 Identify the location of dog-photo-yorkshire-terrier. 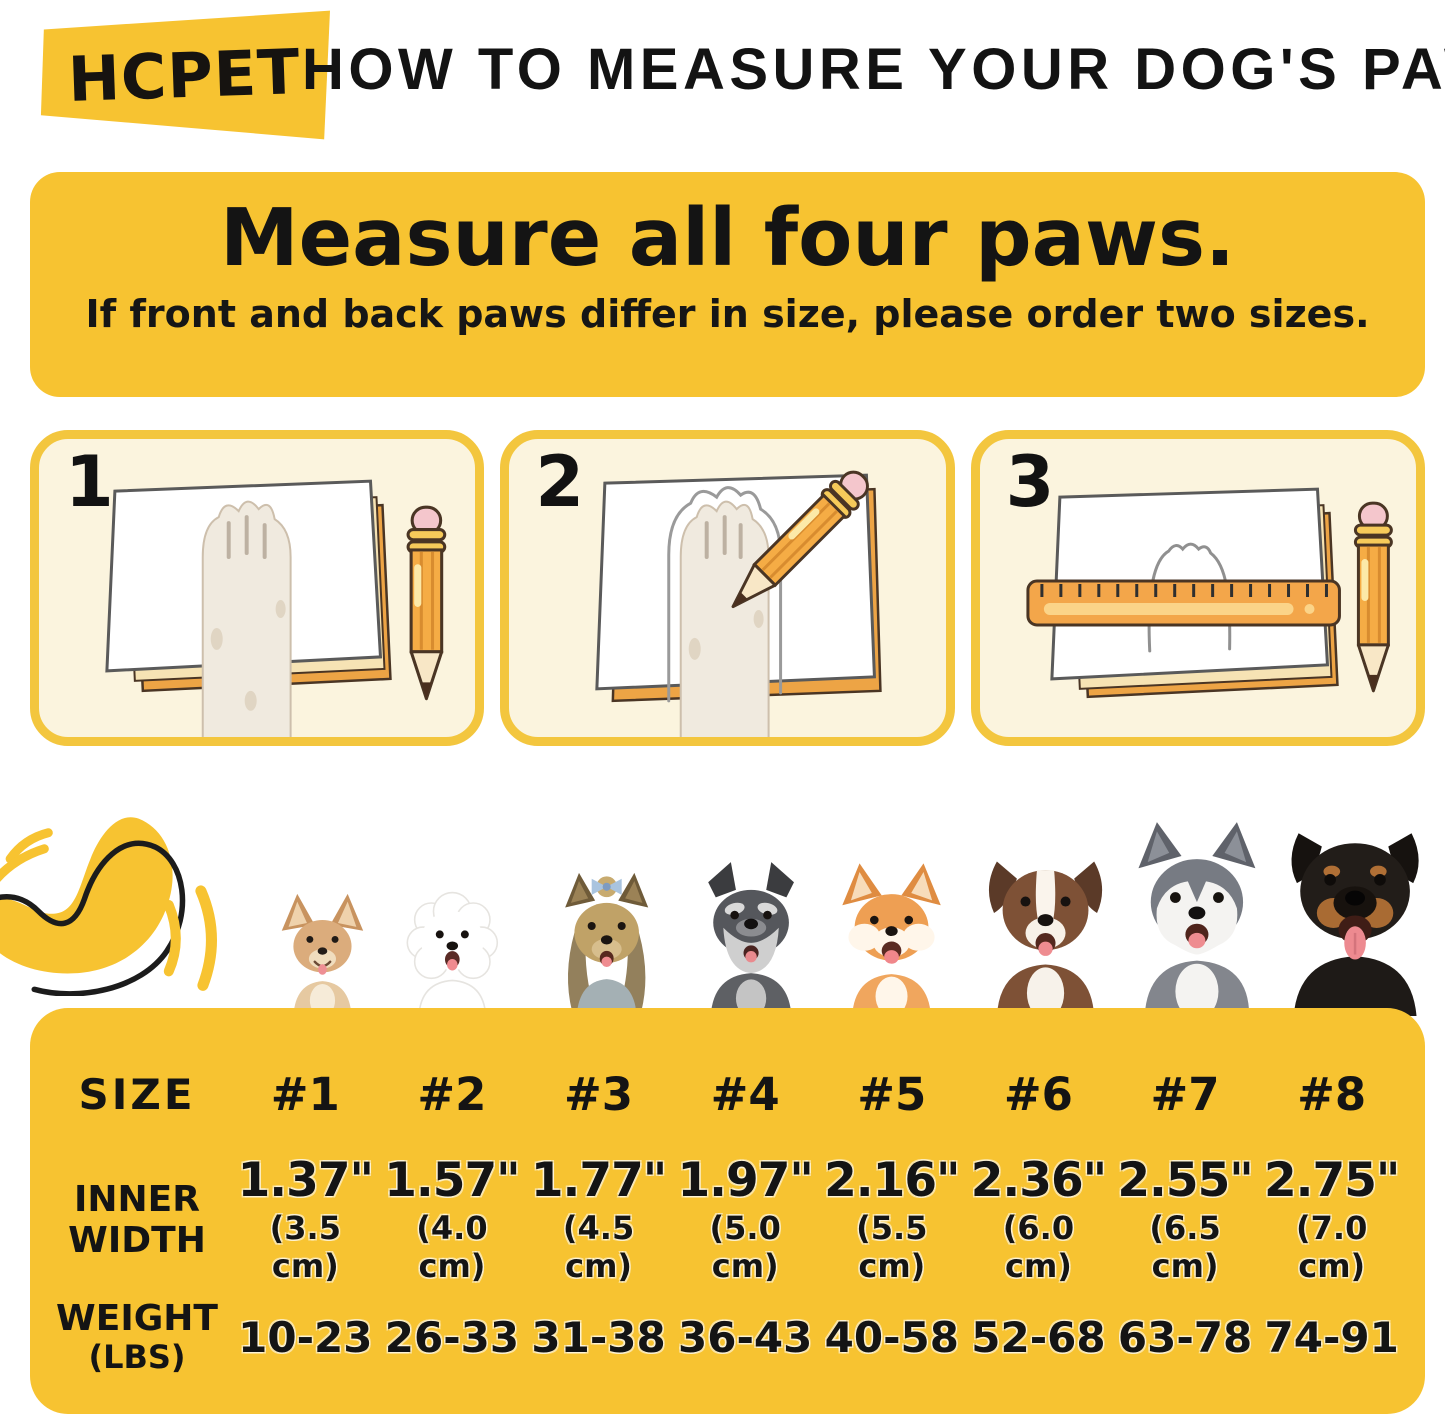
(607, 944).